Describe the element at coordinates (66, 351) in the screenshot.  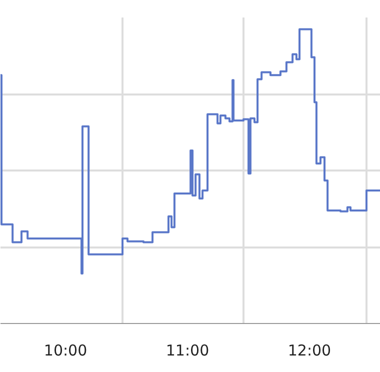
I see `x-tick-label: 10:00` at that location.